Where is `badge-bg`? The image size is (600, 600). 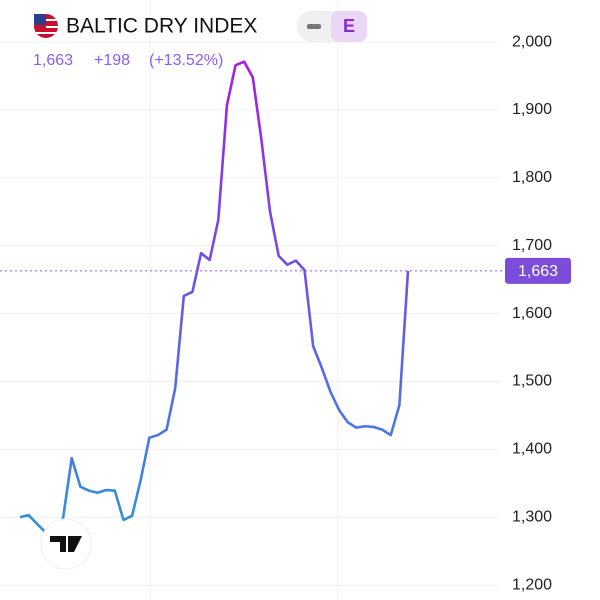
badge-bg is located at coordinates (349, 26).